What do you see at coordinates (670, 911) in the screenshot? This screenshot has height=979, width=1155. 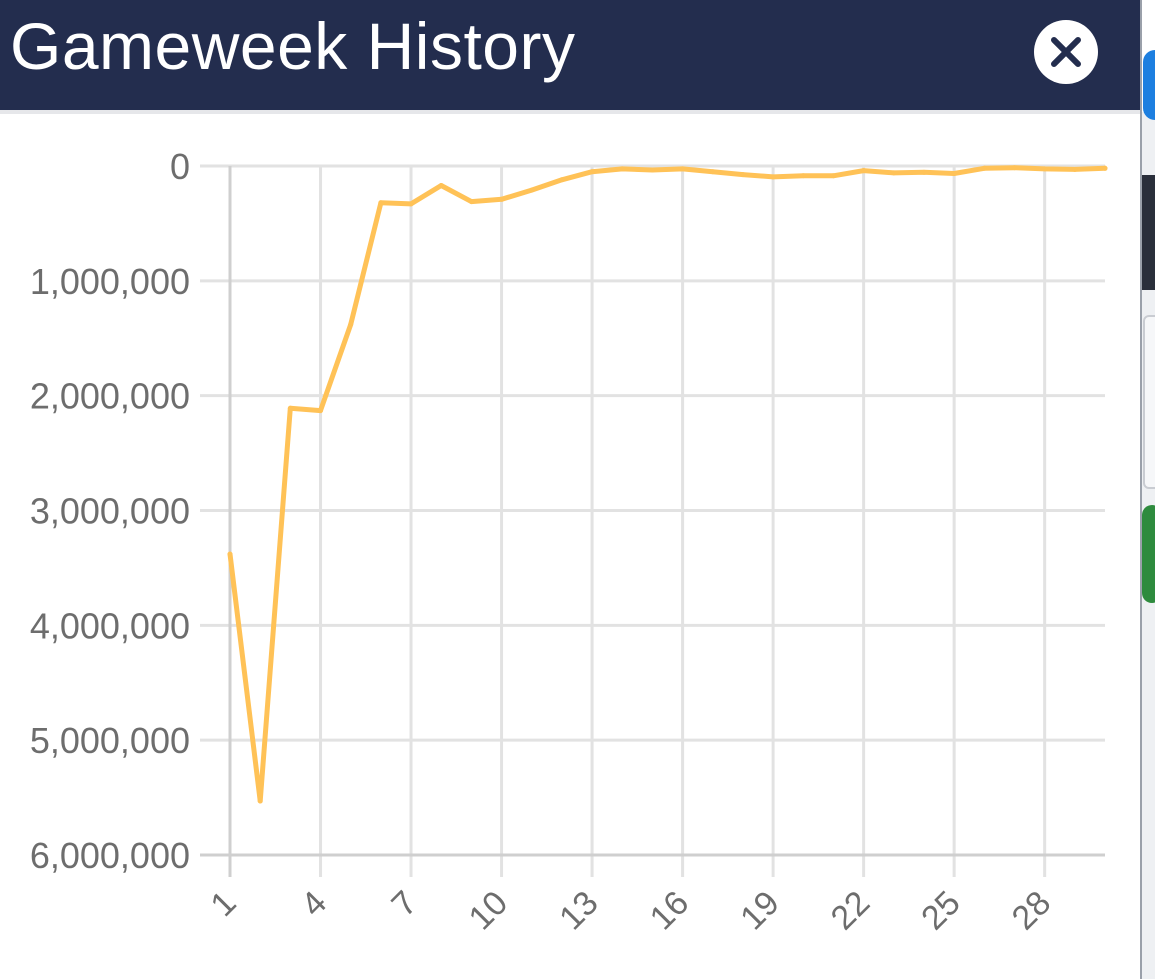 I see `x-tick-label: 16` at bounding box center [670, 911].